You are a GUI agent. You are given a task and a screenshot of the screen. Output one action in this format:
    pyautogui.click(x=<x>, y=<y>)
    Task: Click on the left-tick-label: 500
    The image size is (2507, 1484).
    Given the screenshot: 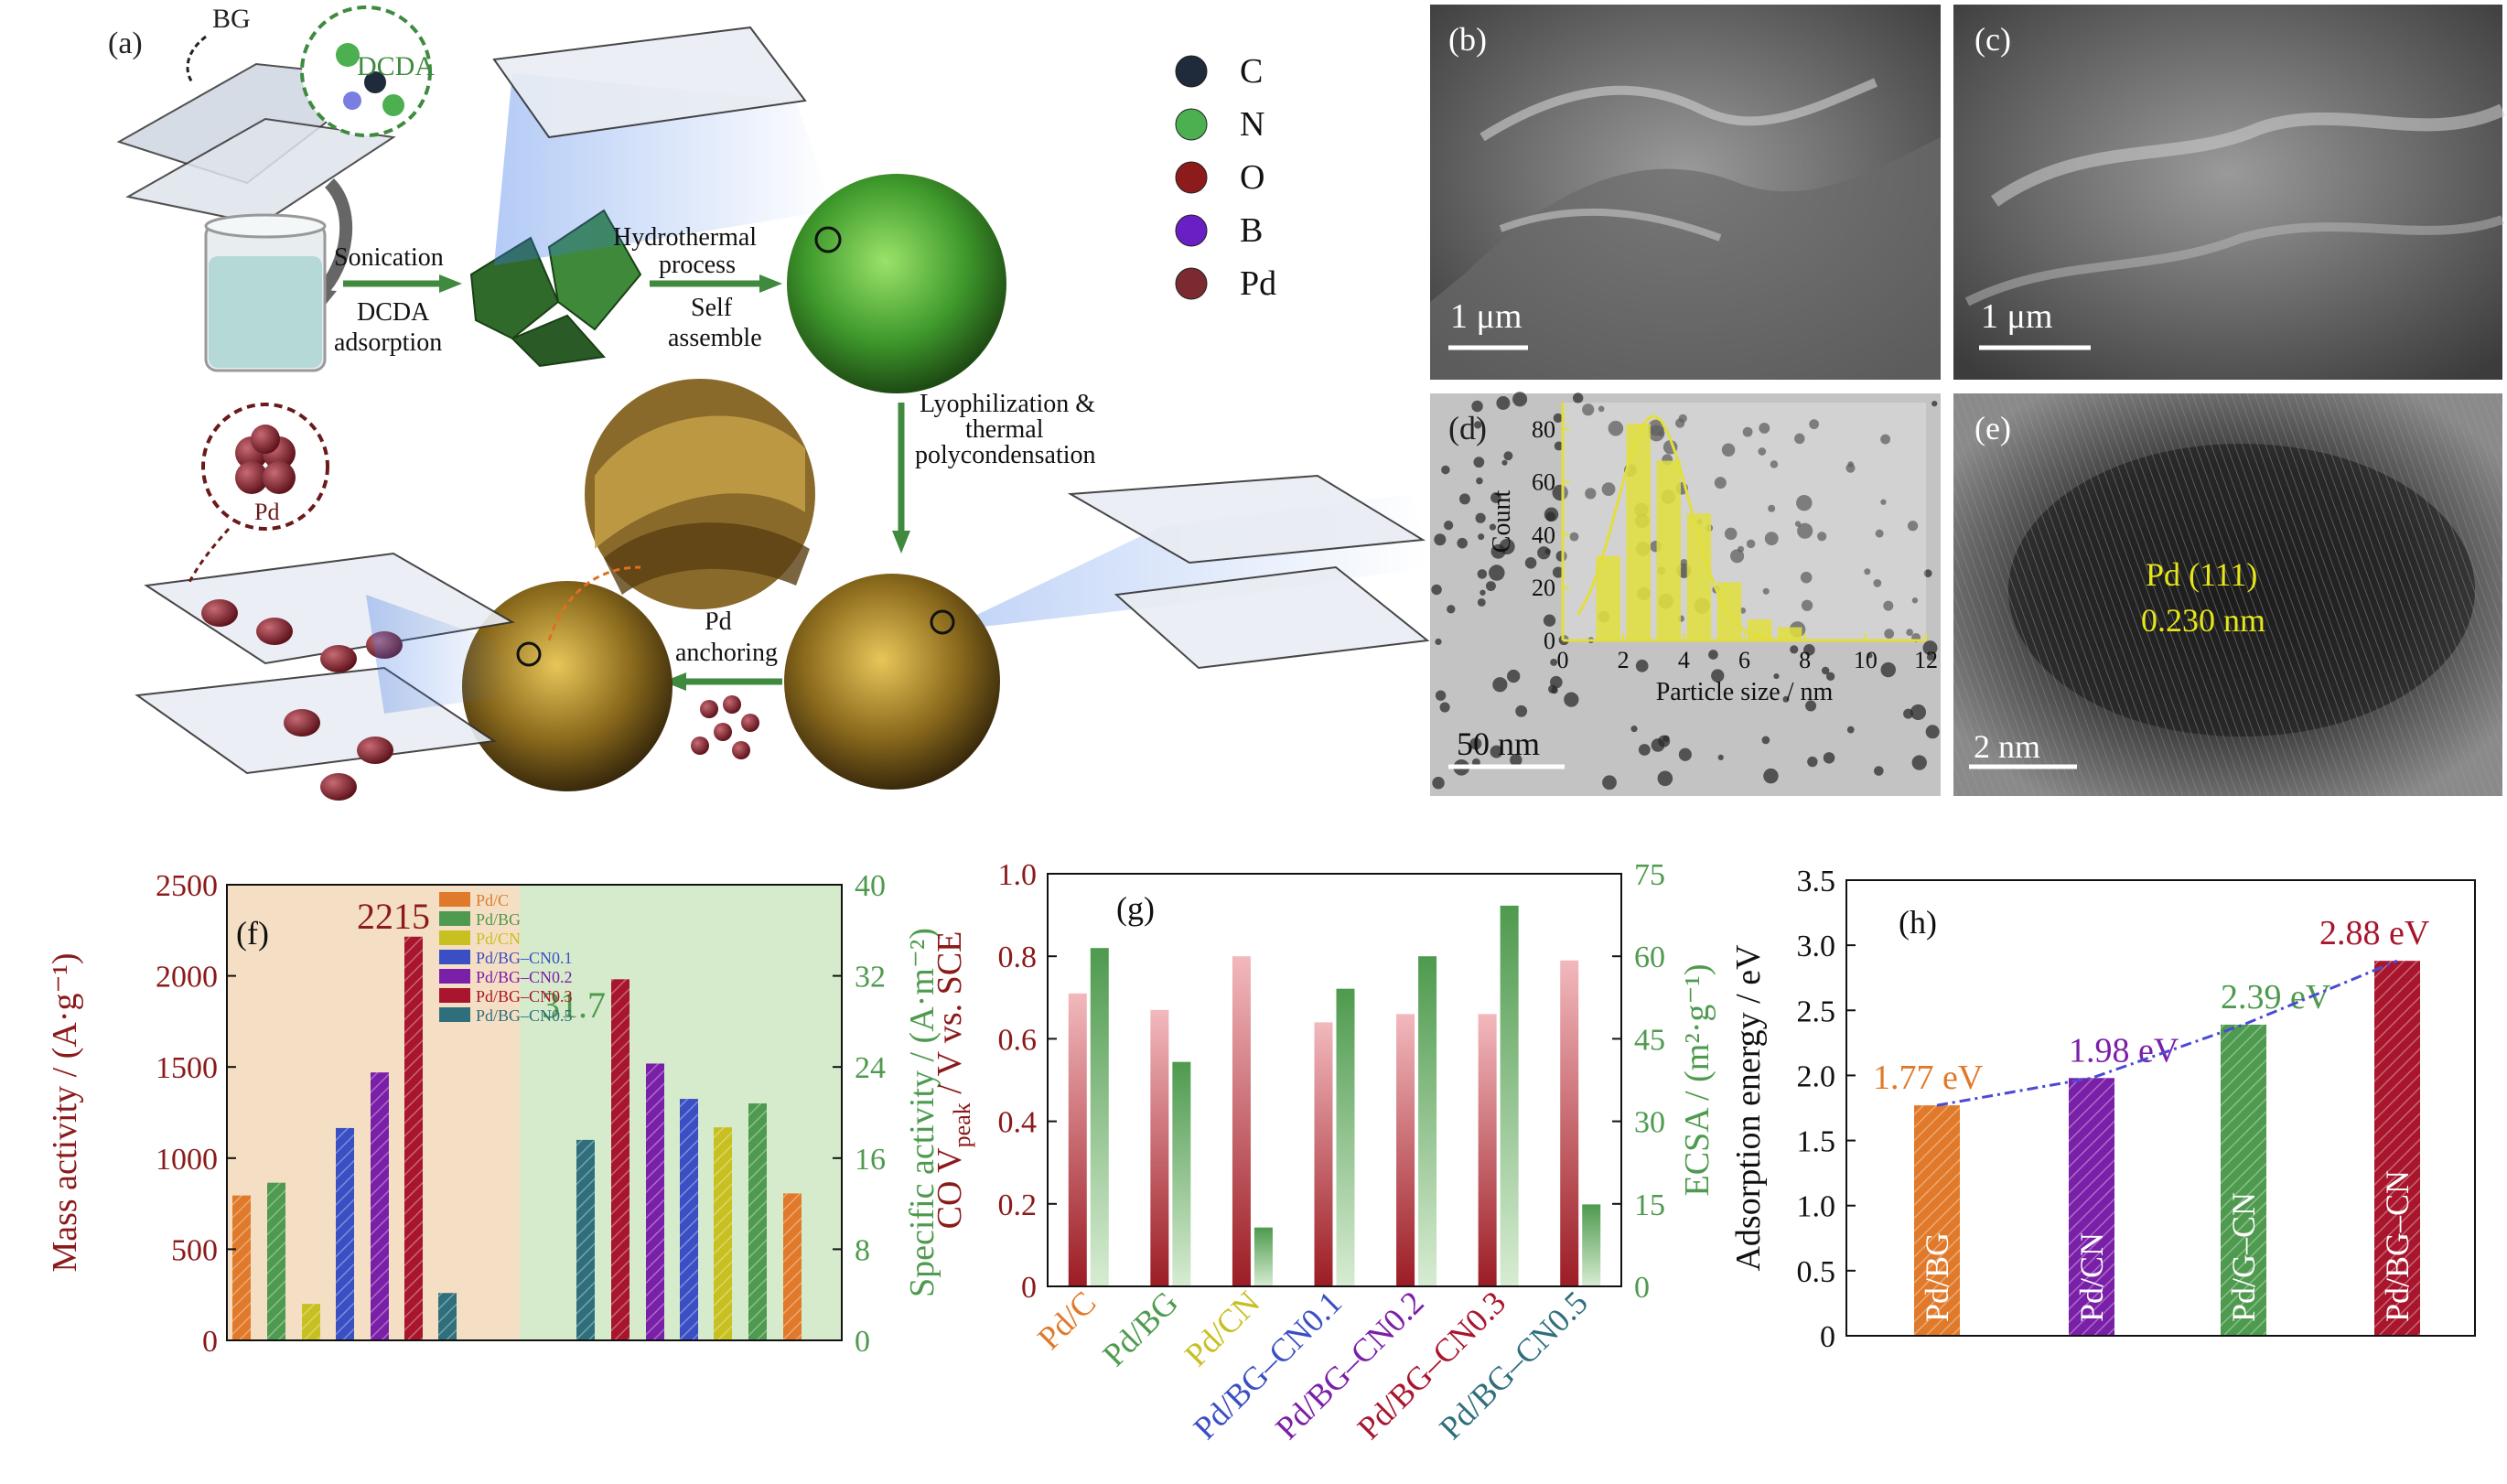 What is the action you would take?
    pyautogui.click(x=194, y=1250)
    